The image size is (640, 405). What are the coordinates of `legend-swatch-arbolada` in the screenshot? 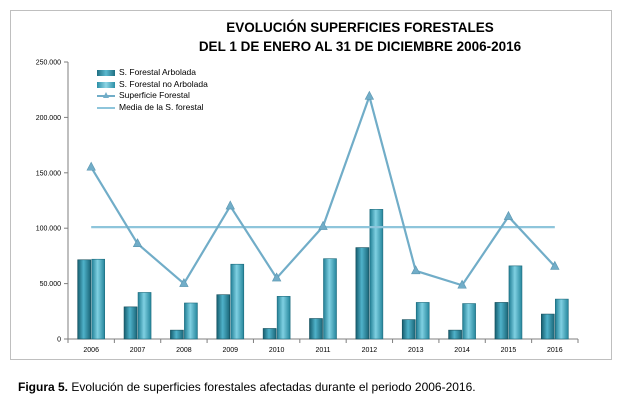 It's located at (106, 73).